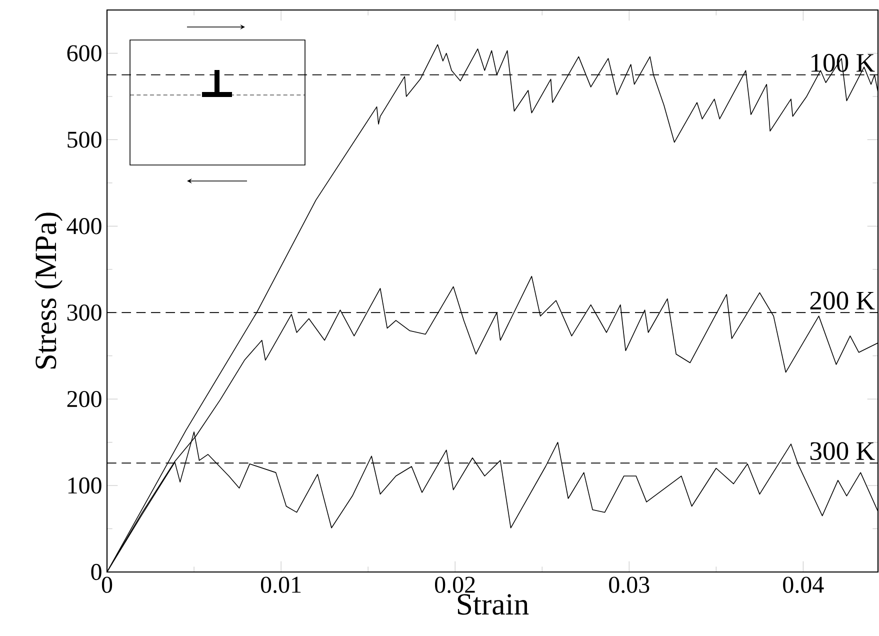 The width and height of the screenshot is (879, 636). I want to click on x-tick-label: 0.04, so click(803, 584).